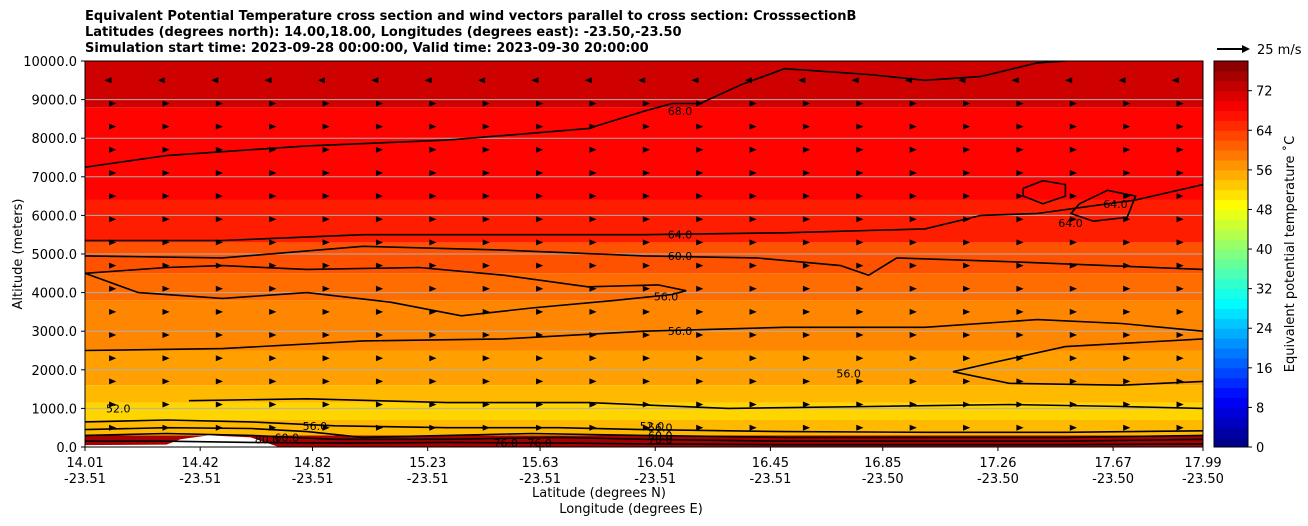 The height and width of the screenshot is (526, 1308). I want to click on contour-label-0: 68.0, so click(680, 111).